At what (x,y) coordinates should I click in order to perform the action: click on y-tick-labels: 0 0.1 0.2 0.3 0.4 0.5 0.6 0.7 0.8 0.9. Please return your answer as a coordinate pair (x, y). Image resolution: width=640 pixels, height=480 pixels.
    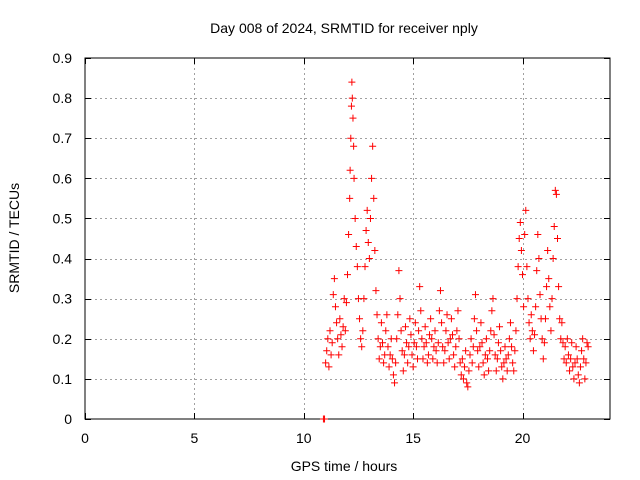
    Looking at the image, I should click on (63, 238).